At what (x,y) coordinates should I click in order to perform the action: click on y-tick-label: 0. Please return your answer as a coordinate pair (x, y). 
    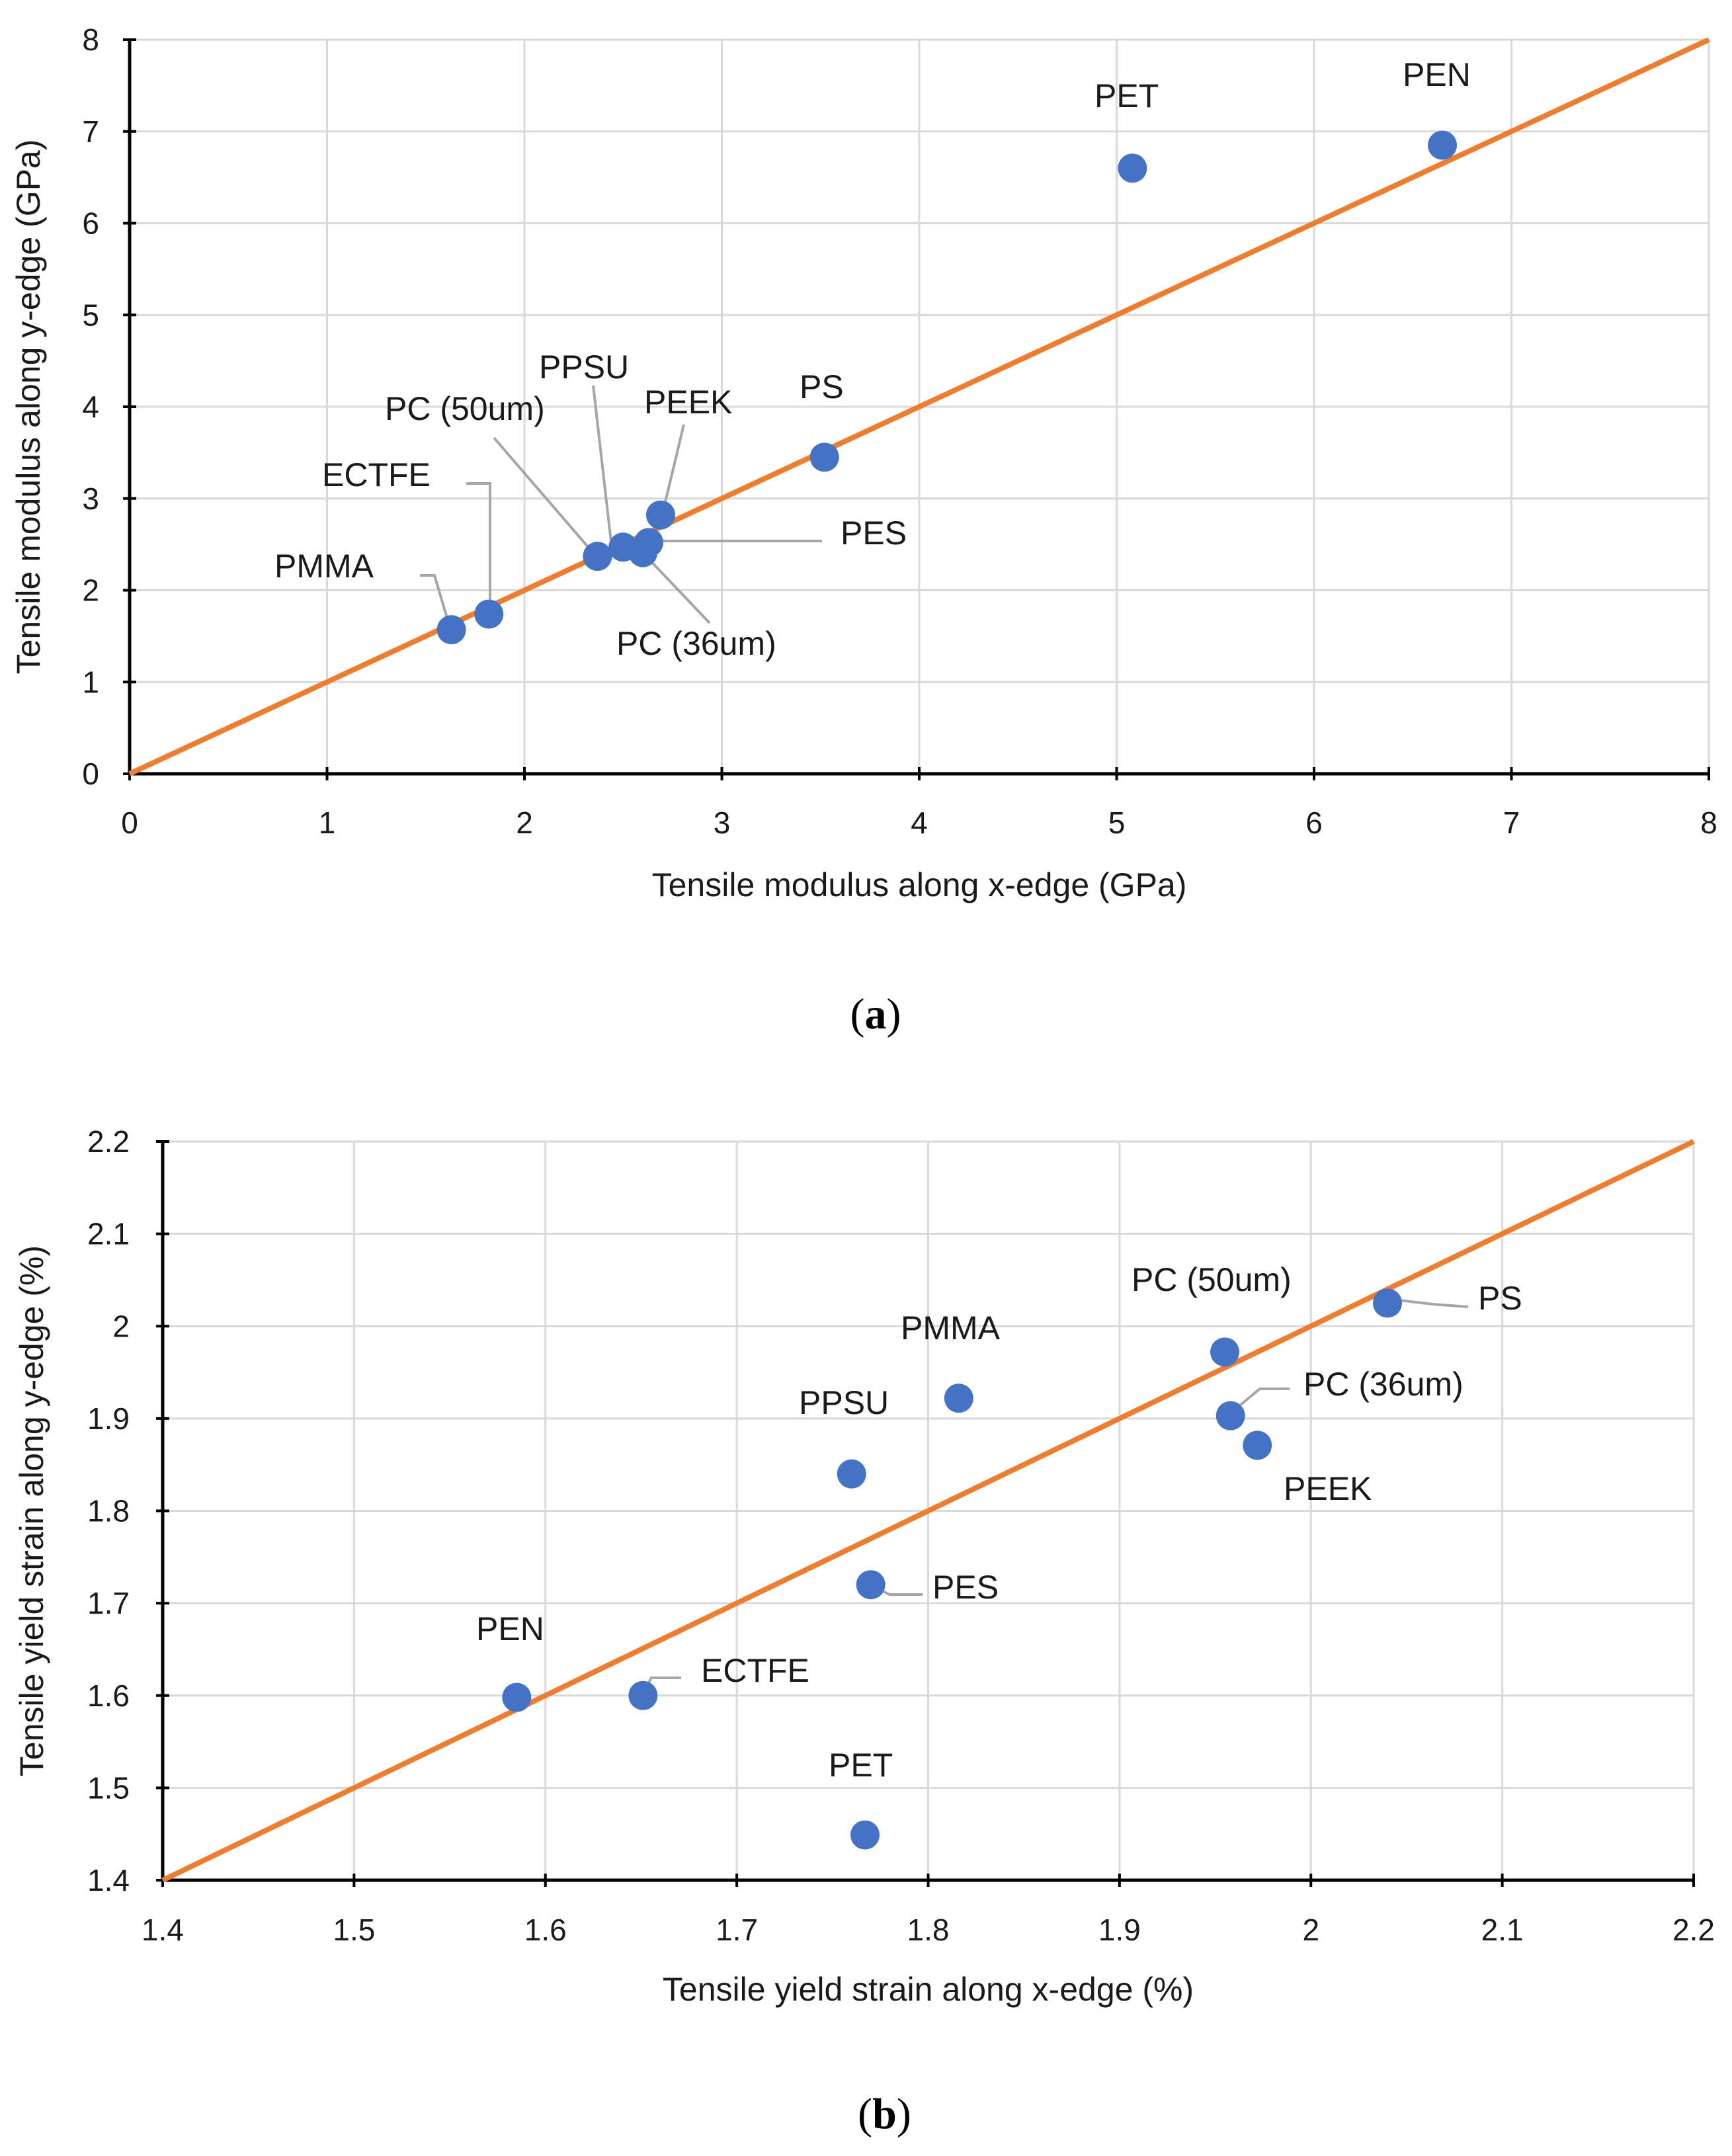
    Looking at the image, I should click on (90, 774).